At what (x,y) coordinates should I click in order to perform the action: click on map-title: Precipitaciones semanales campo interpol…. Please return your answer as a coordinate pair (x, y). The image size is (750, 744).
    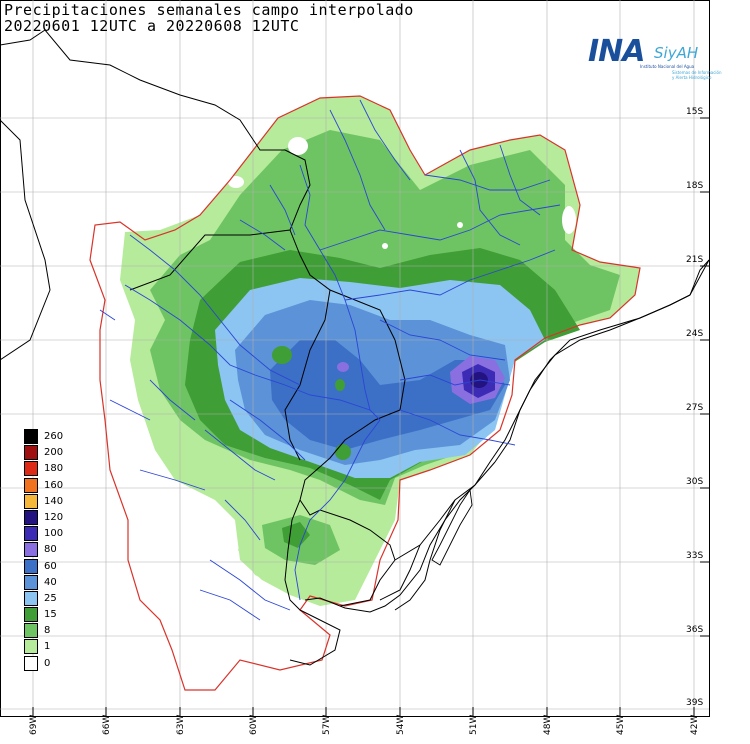
    Looking at the image, I should click on (209, 10).